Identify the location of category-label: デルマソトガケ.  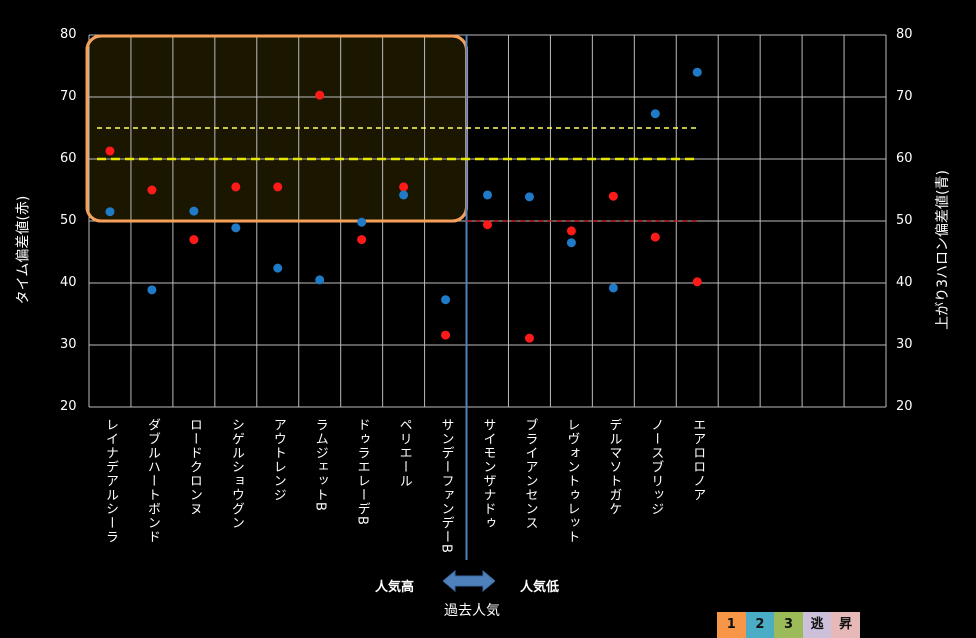
(614, 467).